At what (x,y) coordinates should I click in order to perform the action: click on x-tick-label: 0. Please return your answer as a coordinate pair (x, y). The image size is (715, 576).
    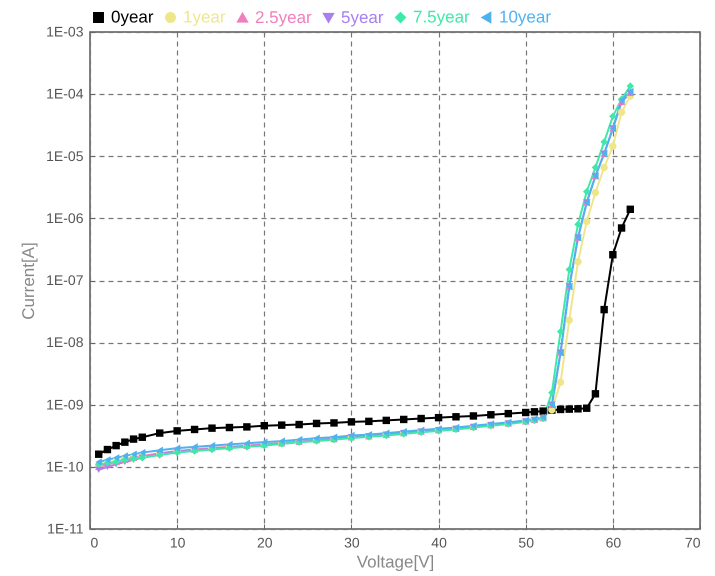
    Looking at the image, I should click on (94, 542).